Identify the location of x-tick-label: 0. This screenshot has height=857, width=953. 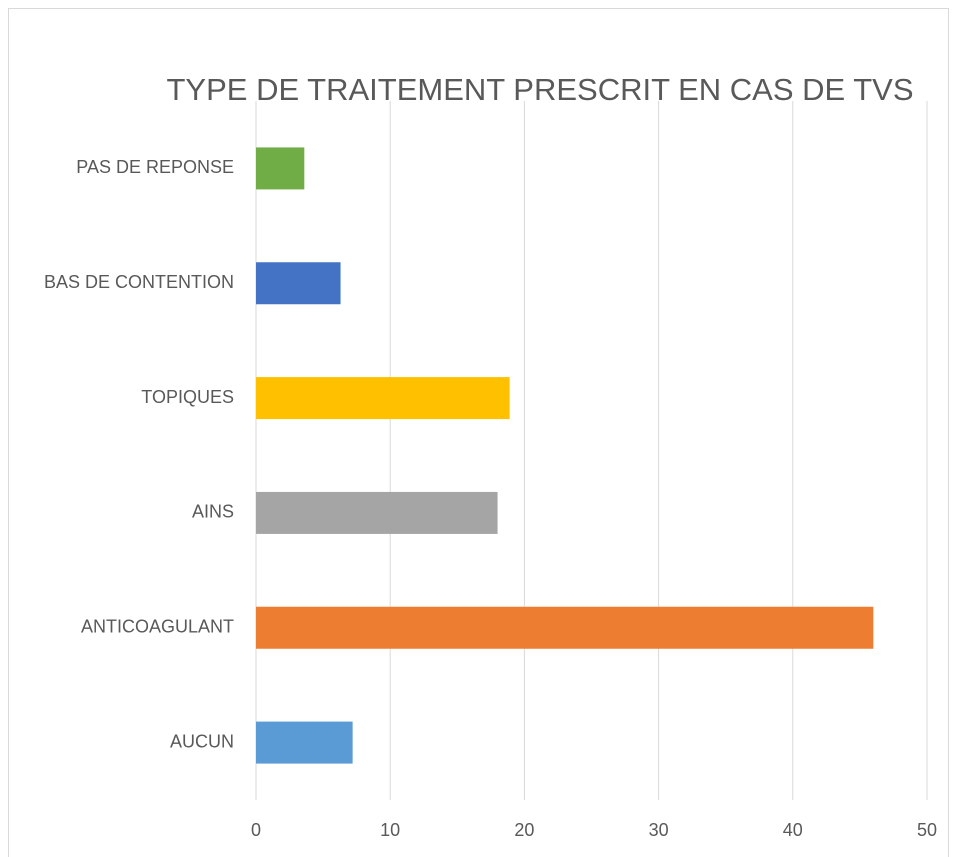
(256, 830).